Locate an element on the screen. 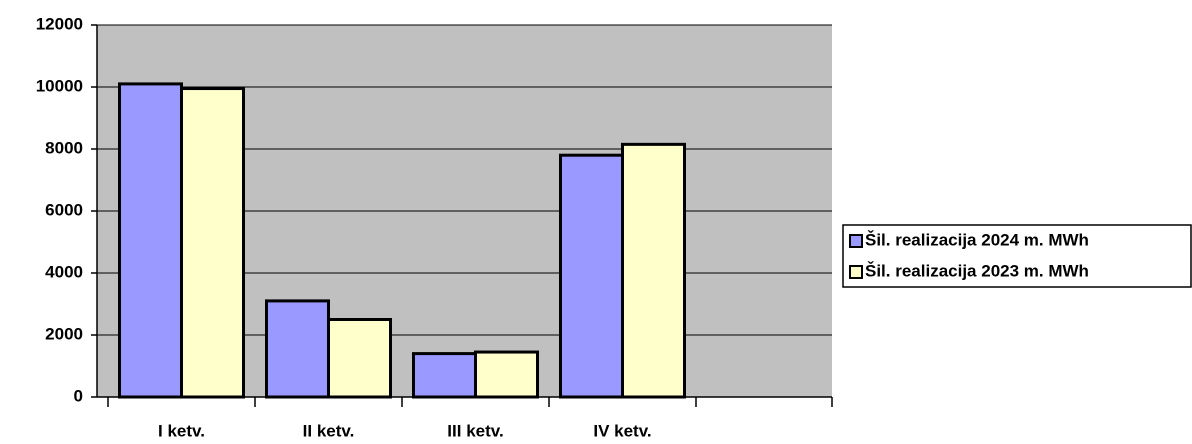 This screenshot has width=1192, height=444. legend-box is located at coordinates (1017, 256).